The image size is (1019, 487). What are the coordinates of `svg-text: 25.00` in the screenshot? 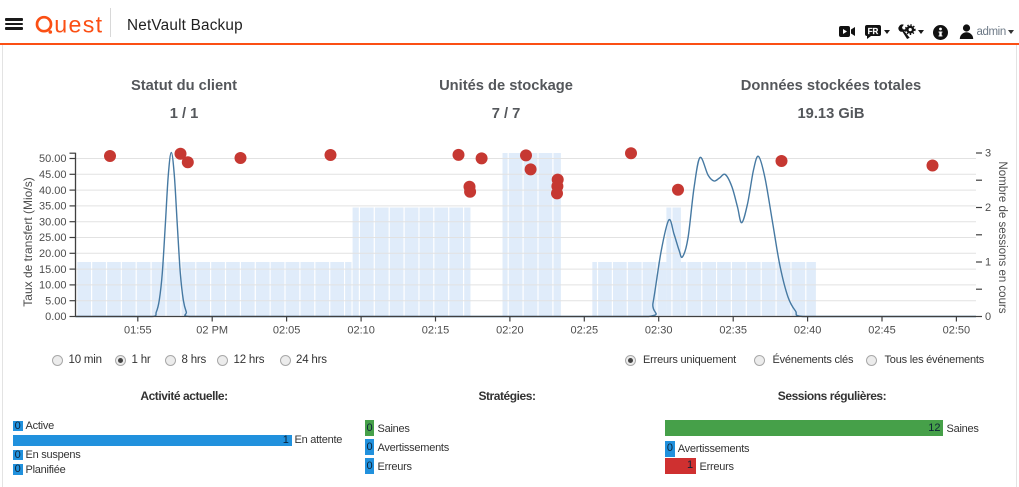 It's located at (53, 238).